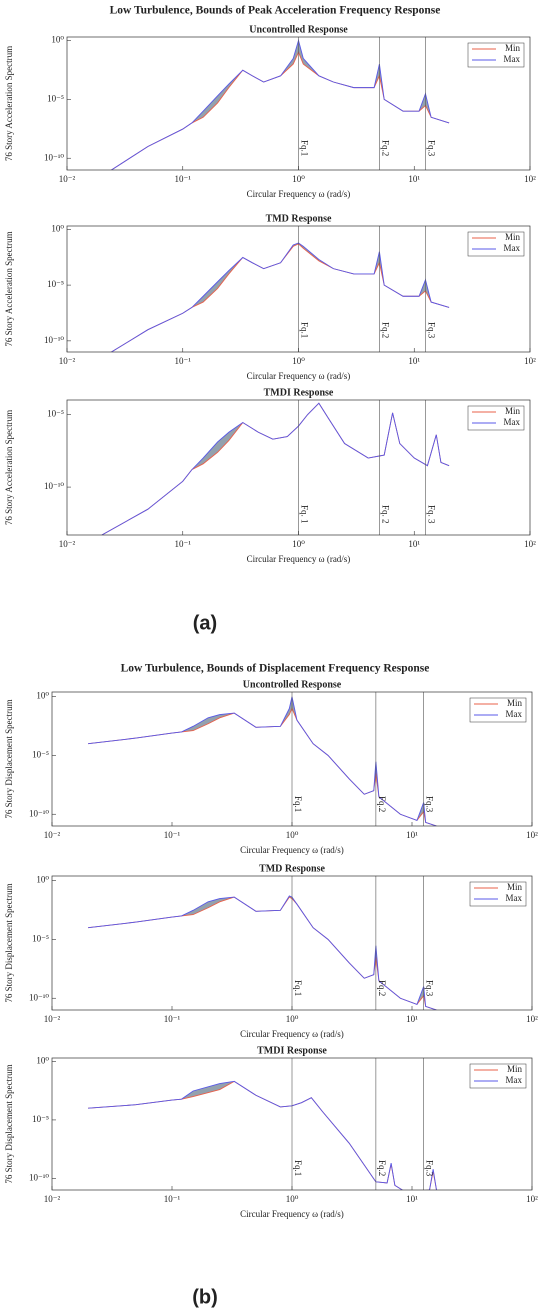 The height and width of the screenshot is (1314, 550). I want to click on chart-title: Uncontrolled Response, so click(292, 684).